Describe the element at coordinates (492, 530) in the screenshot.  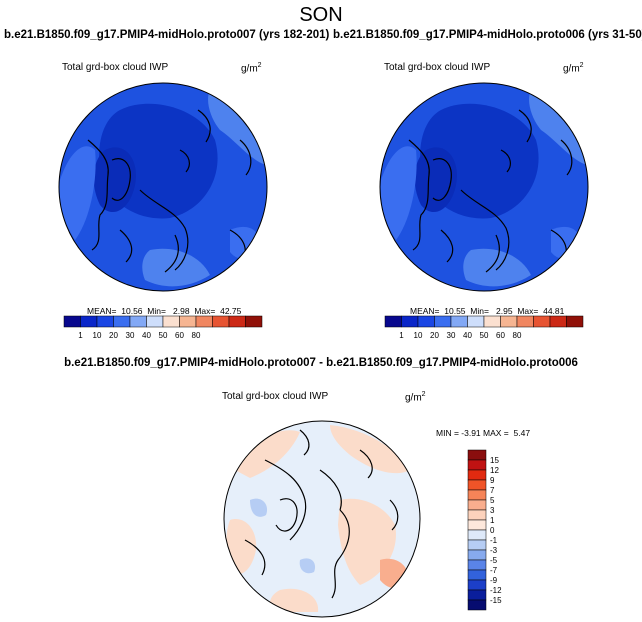
I see `colorbar-diff-tick-label: 0` at that location.